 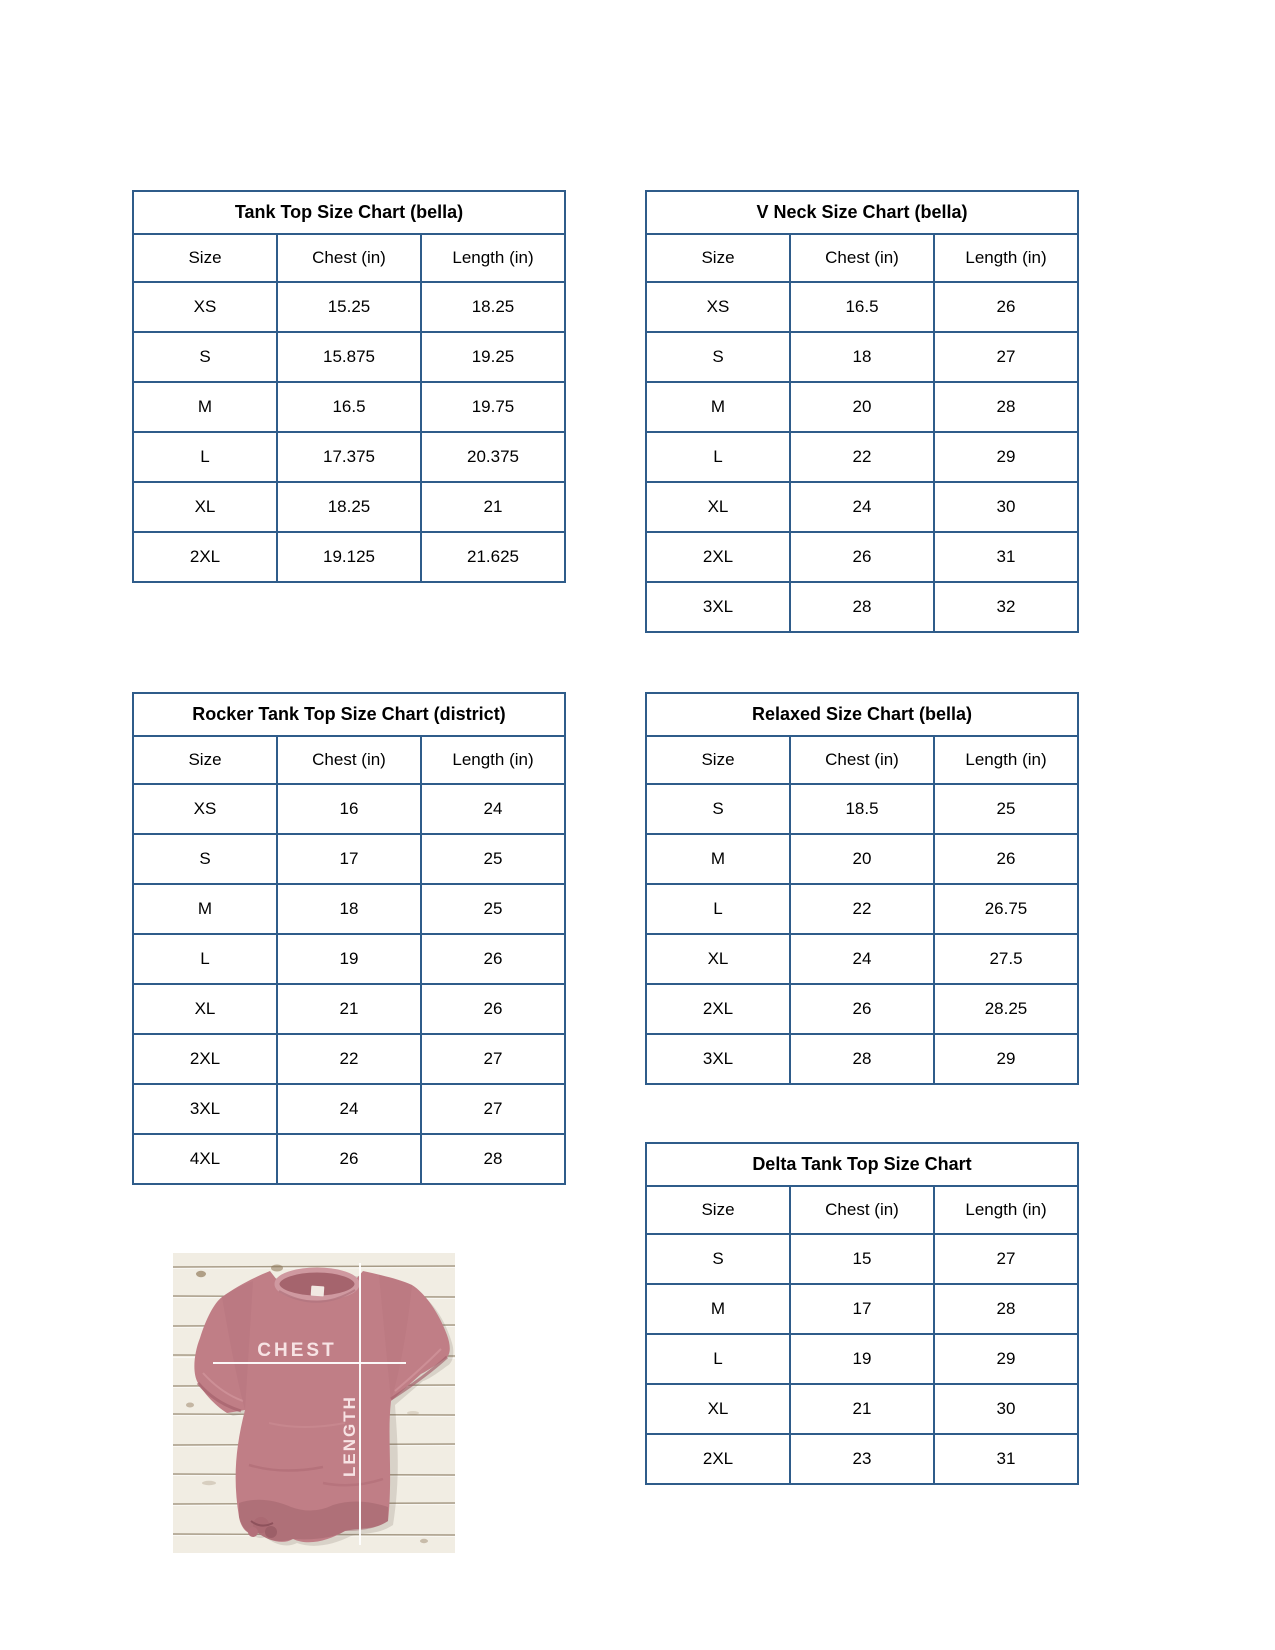 I want to click on table-row: 2XL 22 27, so click(x=349, y=1059).